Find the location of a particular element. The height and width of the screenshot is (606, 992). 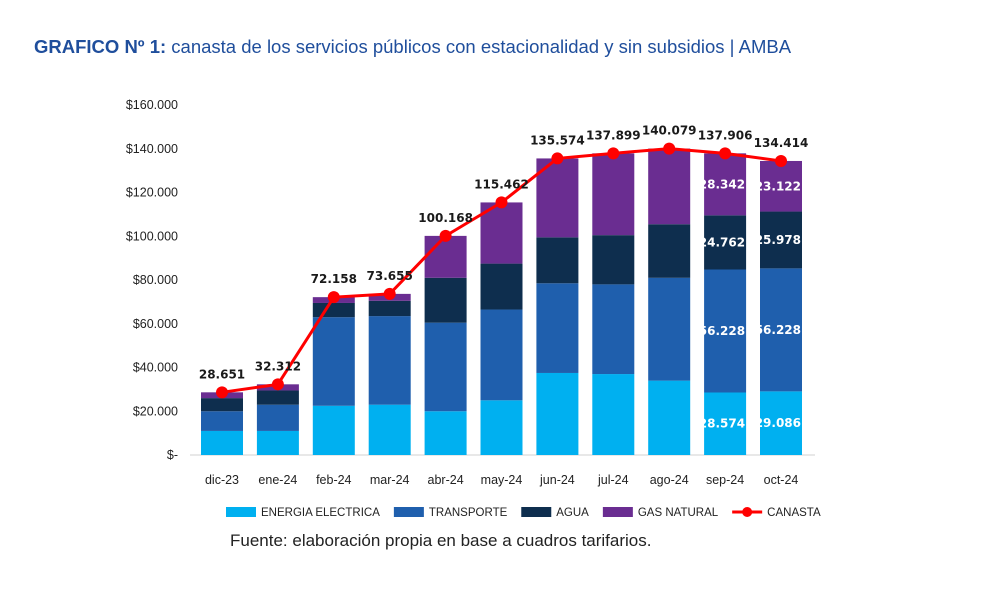

legend-marker-canasta is located at coordinates (747, 512).